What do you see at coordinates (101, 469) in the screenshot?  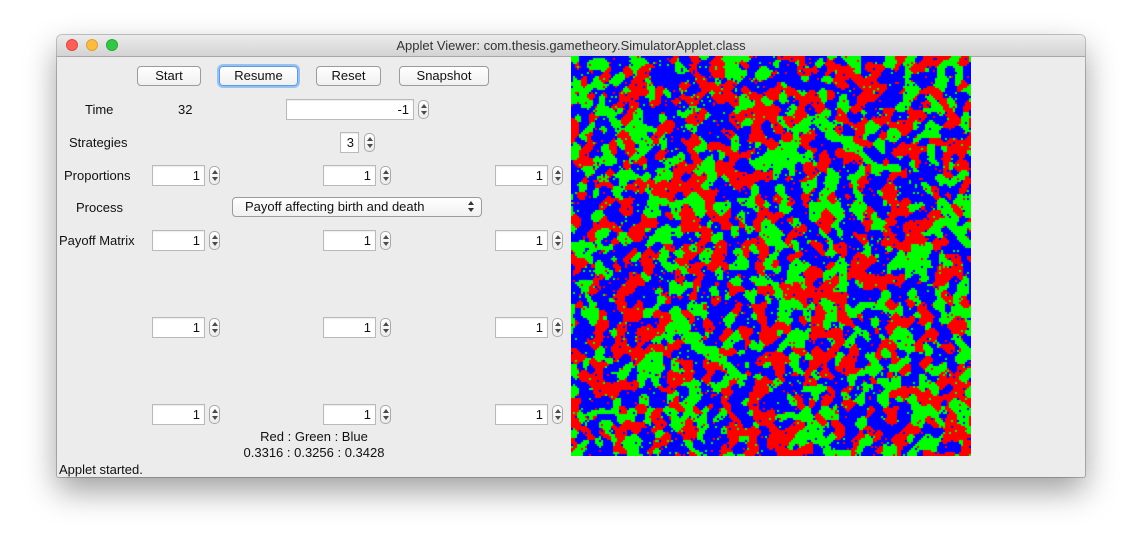 I see `status-bar: Applet started.` at bounding box center [101, 469].